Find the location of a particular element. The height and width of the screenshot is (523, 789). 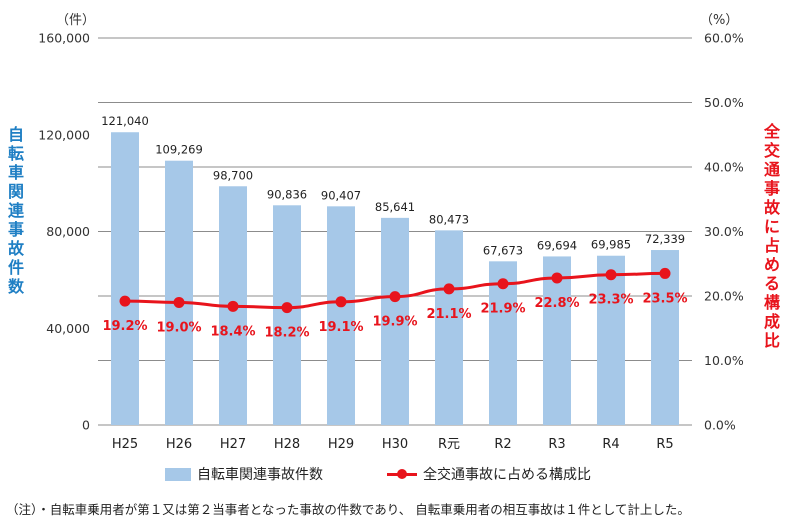

right-tick-label: 30.0% is located at coordinates (724, 231).